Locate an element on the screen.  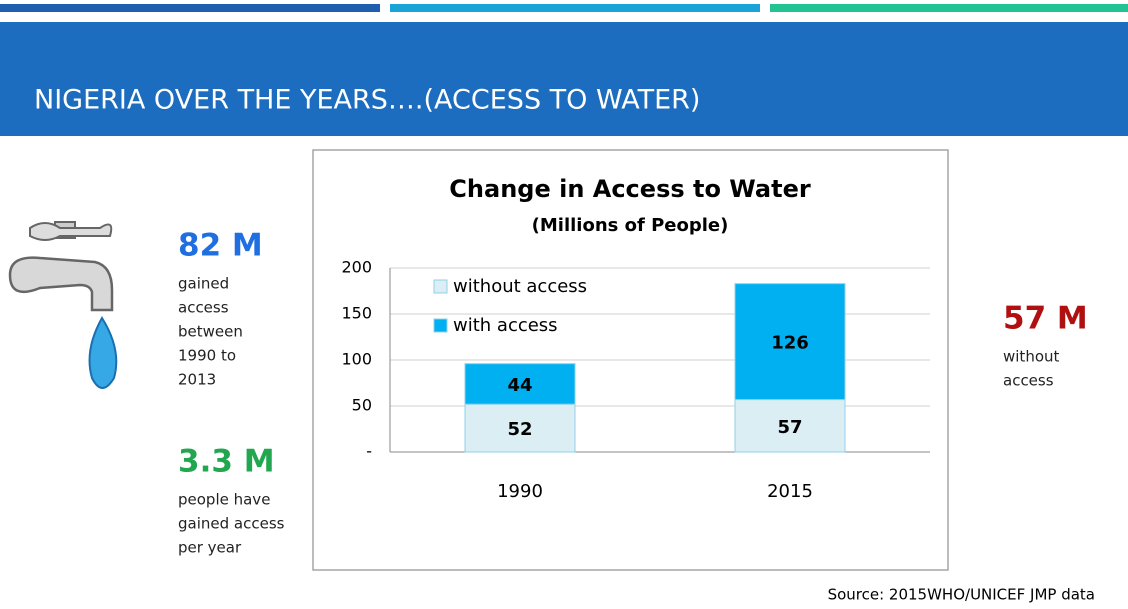
stat-text: 1990 to is located at coordinates (207, 356).